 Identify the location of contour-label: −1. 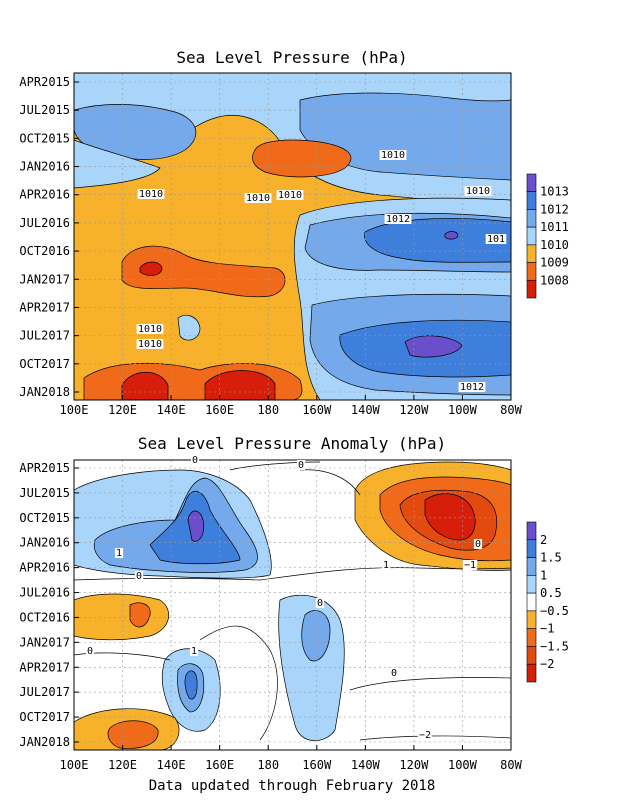
(470, 565).